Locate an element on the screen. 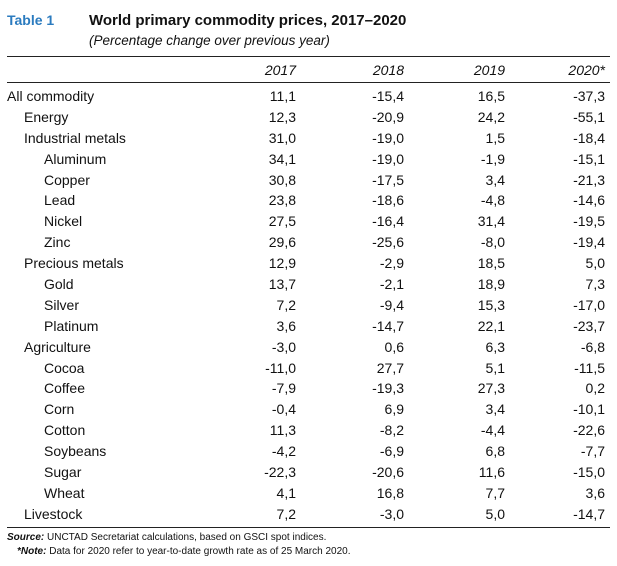 The height and width of the screenshot is (566, 617). table-row: Industrial metals 31,0 -19,0 1,5 -18,4 is located at coordinates (308, 138).